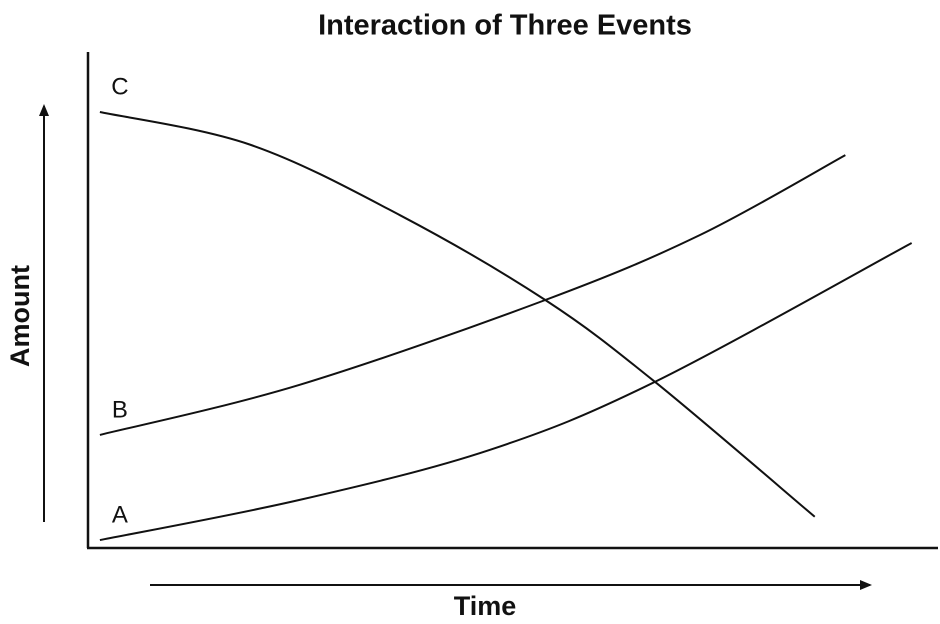 The image size is (940, 624). I want to click on series-label: C, so click(119, 86).